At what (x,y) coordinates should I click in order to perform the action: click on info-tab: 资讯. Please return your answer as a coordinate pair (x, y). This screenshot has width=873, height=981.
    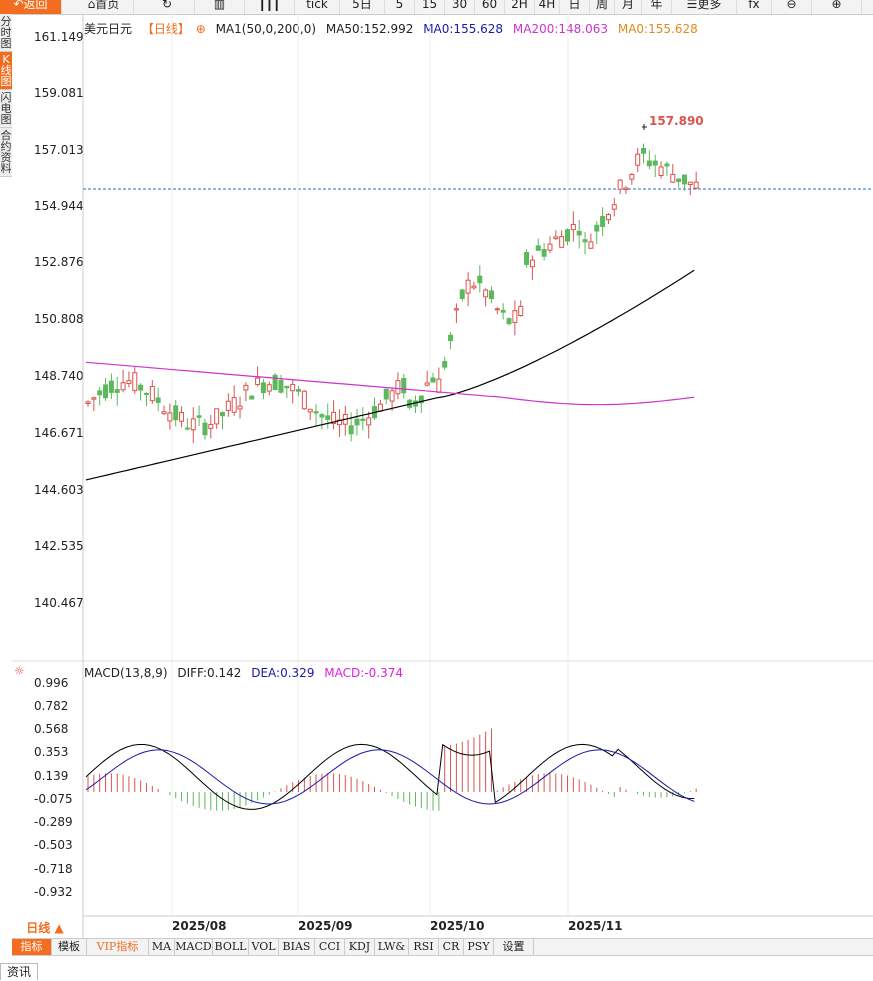
    Looking at the image, I should click on (19, 971).